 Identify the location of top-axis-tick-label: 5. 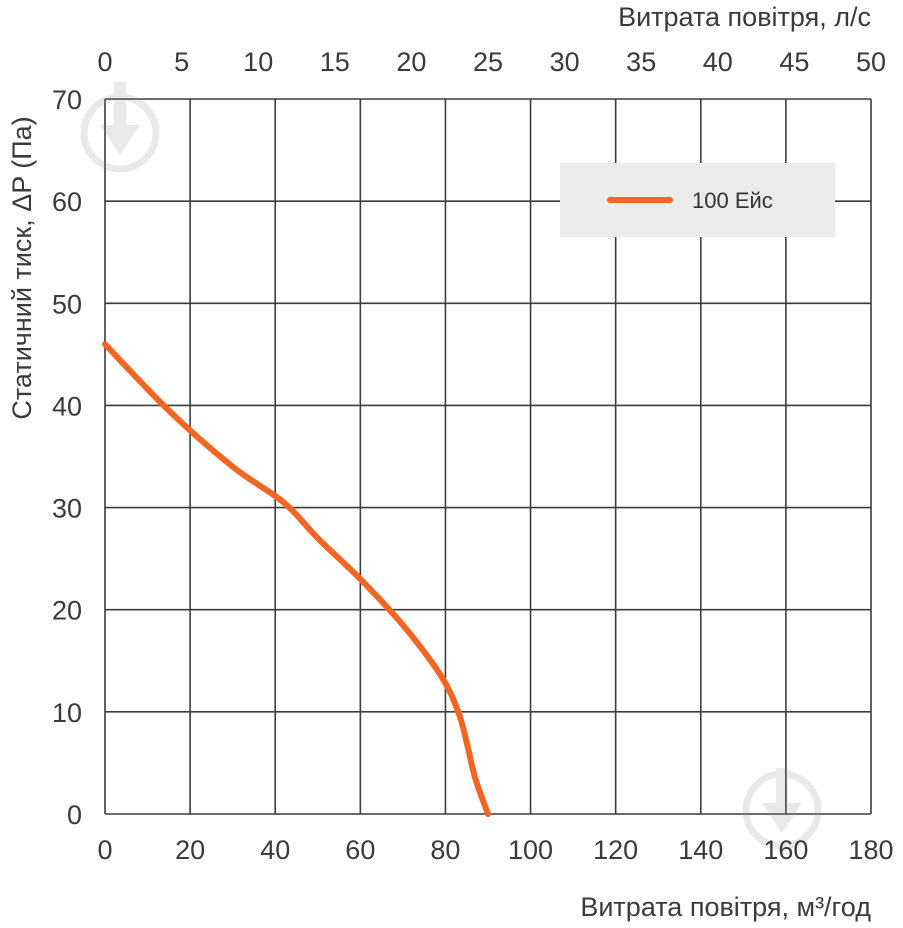
(181, 62).